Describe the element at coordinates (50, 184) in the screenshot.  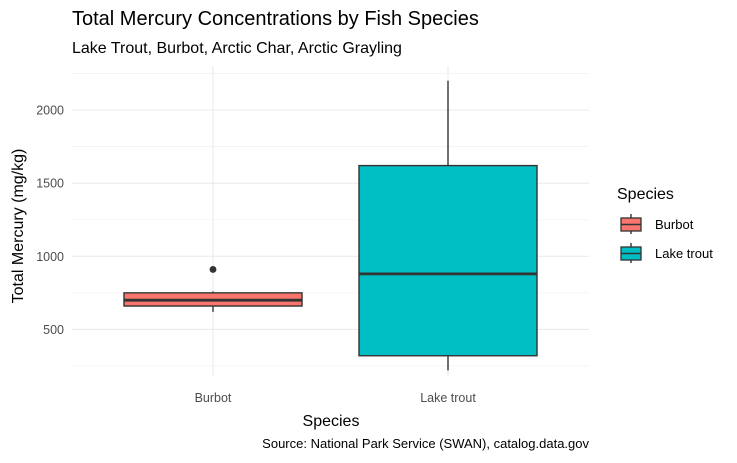
I see `y-tick-label: 1500` at that location.